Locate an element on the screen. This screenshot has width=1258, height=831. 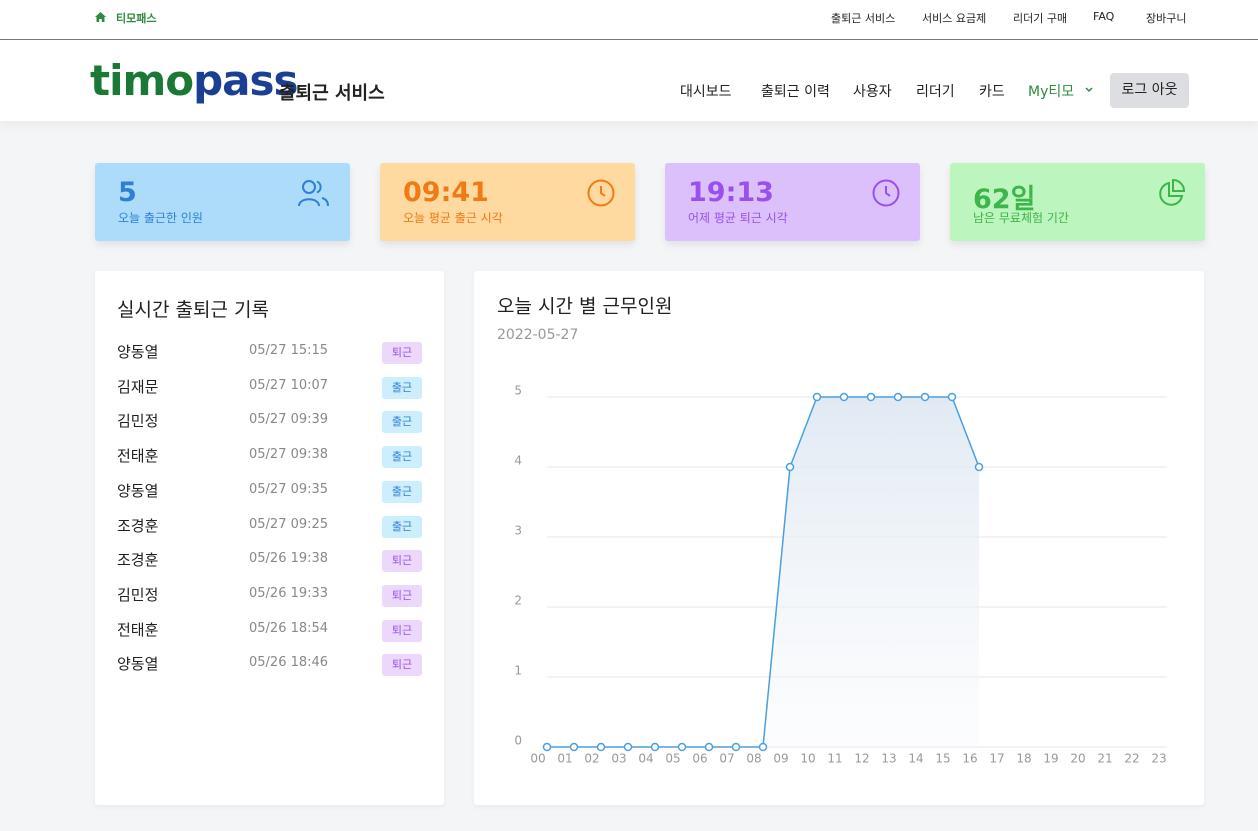
logout-button: 로그 아웃 is located at coordinates (1149, 90).